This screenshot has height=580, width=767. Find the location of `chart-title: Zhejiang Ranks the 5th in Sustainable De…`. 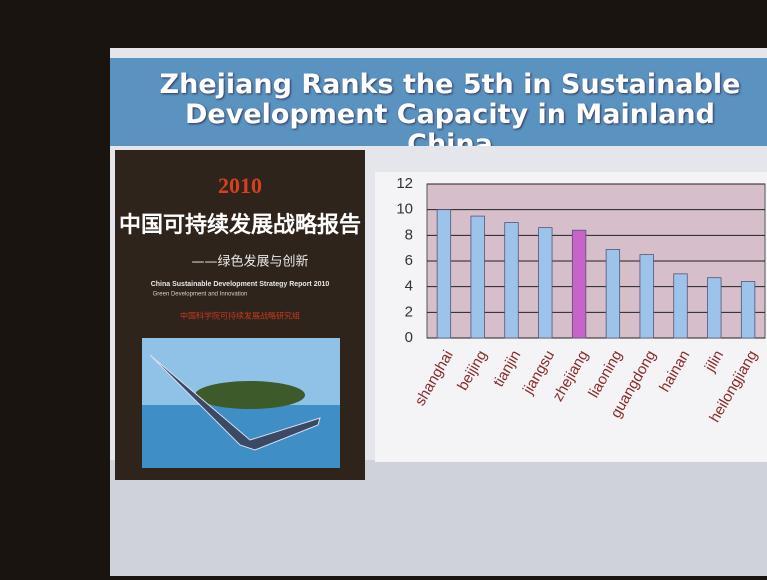

chart-title: Zhejiang Ranks the 5th in Sustainable De… is located at coordinates (450, 108).